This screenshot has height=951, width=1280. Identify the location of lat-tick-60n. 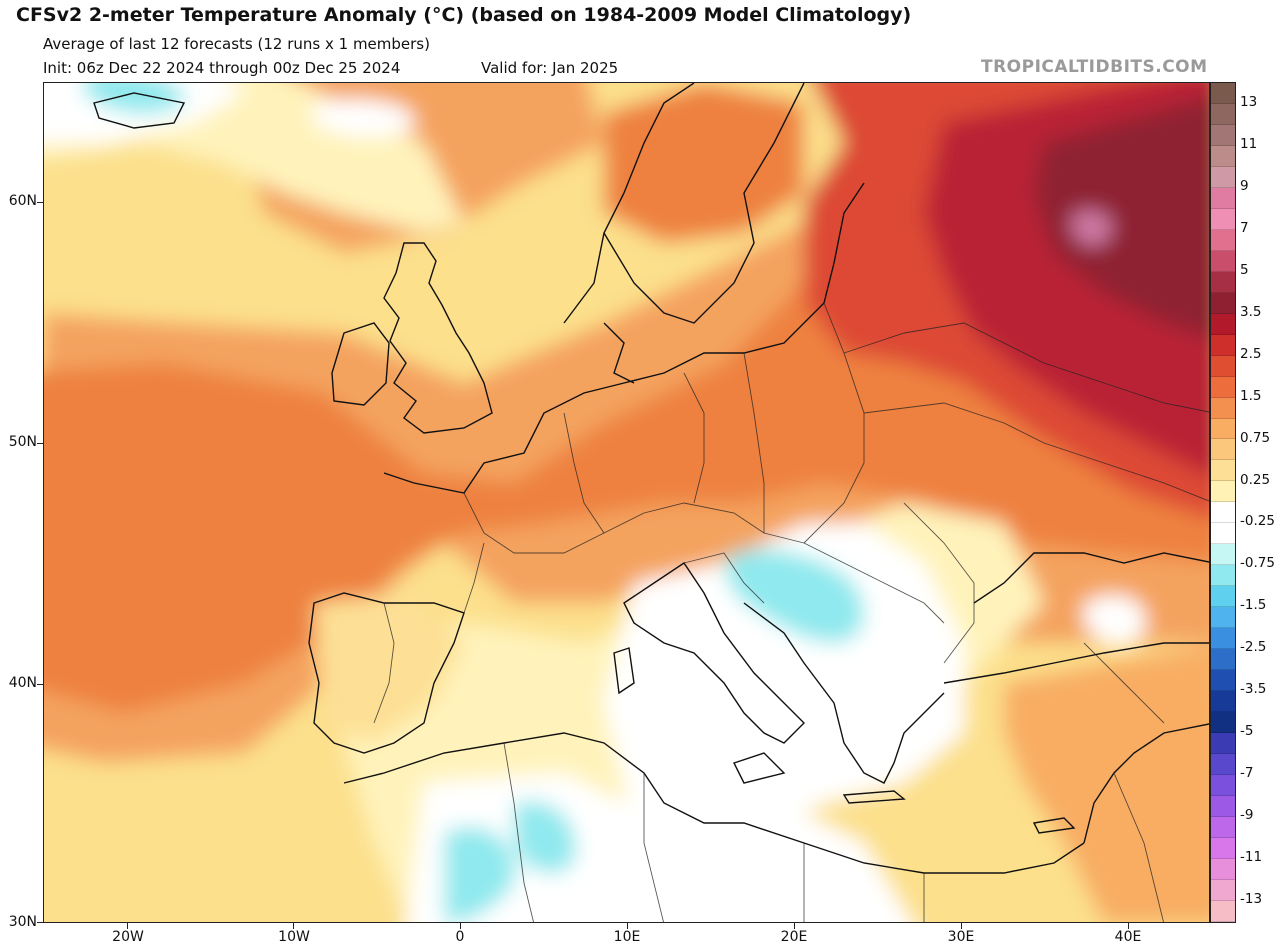
(40, 202).